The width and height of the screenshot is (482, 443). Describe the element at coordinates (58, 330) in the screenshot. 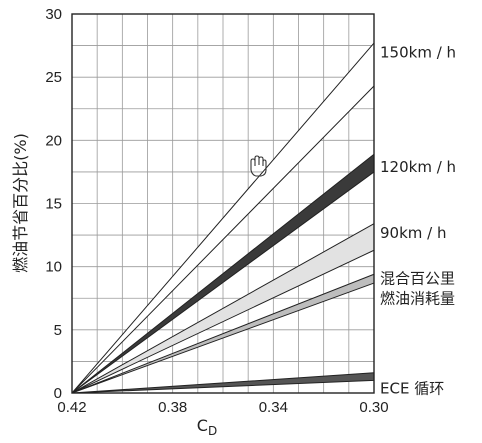

I see `y-tick-label: 5` at that location.